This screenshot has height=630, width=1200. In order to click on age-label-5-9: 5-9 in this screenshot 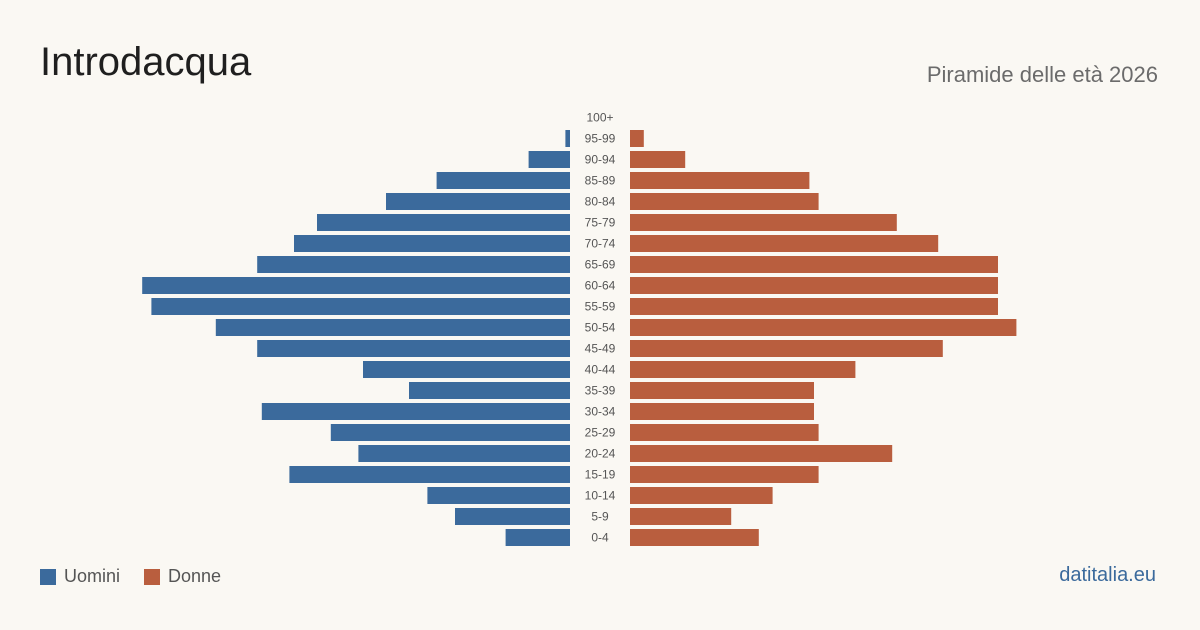, I will do `click(600, 517)`.